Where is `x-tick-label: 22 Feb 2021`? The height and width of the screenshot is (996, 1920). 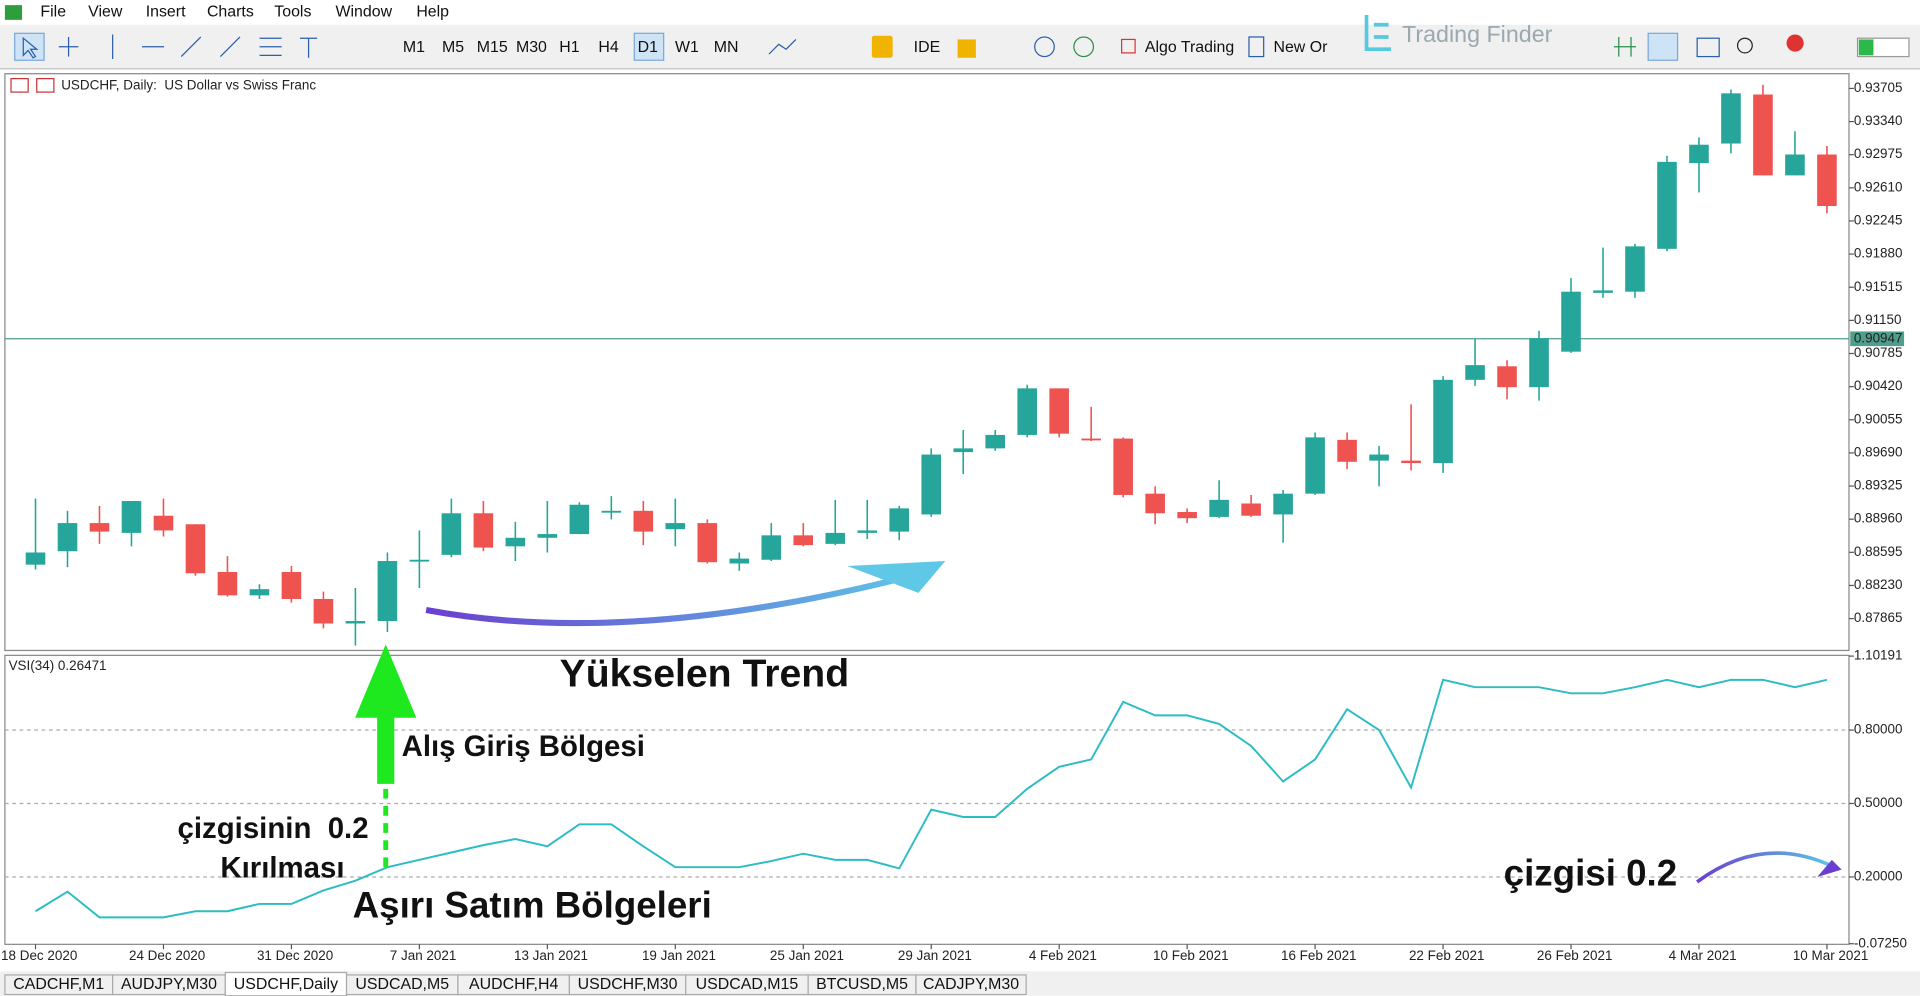 x-tick-label: 22 Feb 2021 is located at coordinates (1447, 955).